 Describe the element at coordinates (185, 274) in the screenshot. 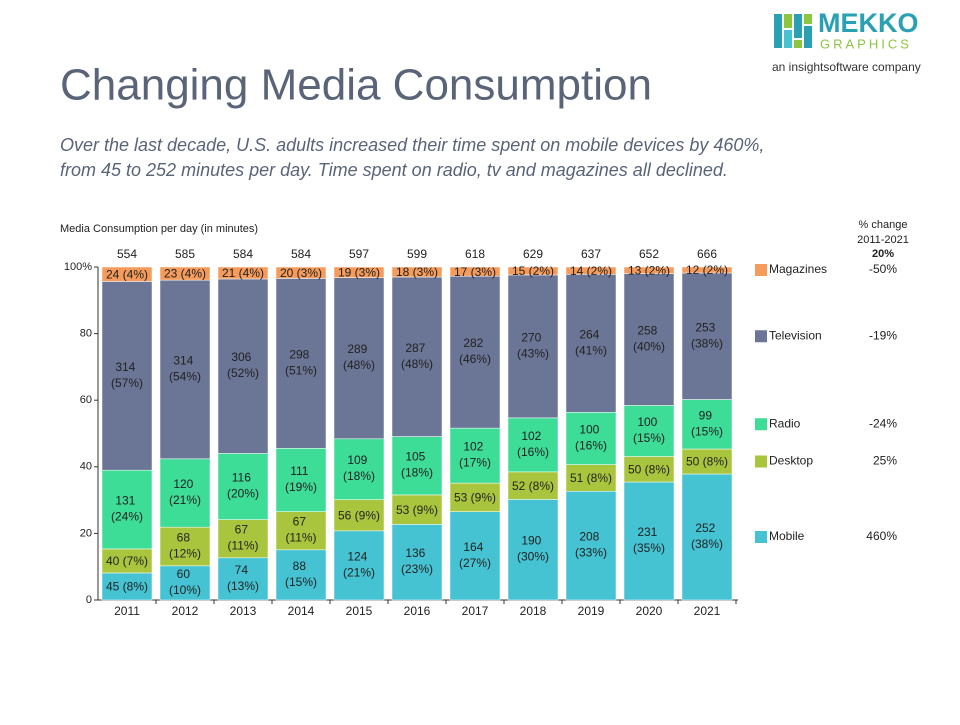

I see `value-label: 23 (4%)` at that location.